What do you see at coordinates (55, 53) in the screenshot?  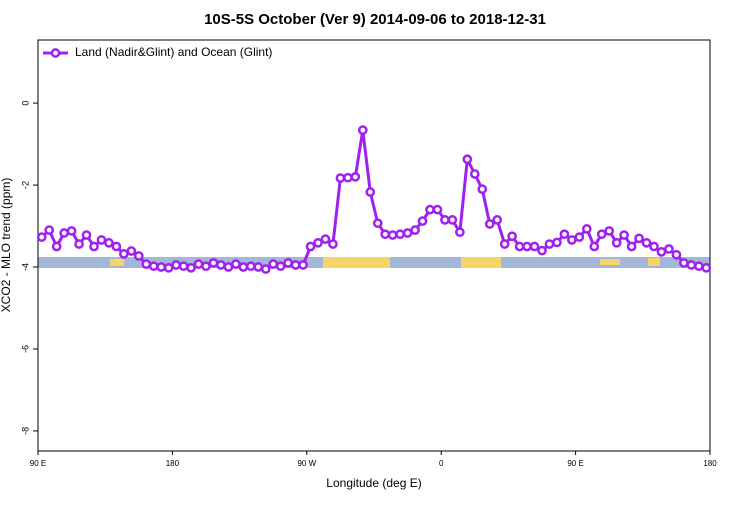 I see `legend-marker` at bounding box center [55, 53].